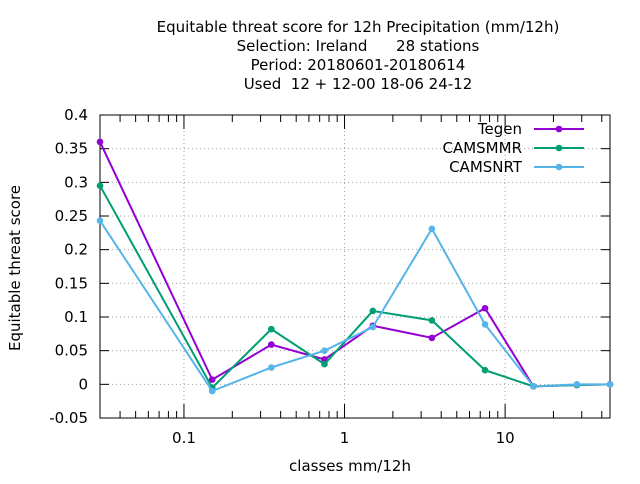 The height and width of the screenshot is (484, 640). Describe the element at coordinates (68, 418) in the screenshot. I see `y-tick-label: -0.05` at that location.